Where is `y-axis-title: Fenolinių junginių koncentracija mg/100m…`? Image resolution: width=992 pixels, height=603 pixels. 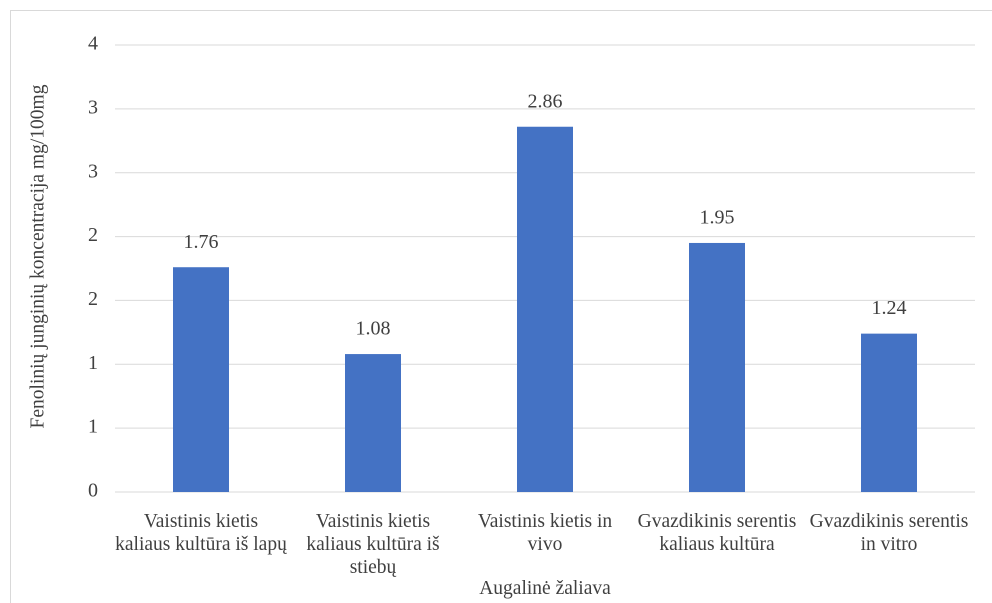 y-axis-title: Fenolinių junginių koncentracija mg/100m… is located at coordinates (38, 256).